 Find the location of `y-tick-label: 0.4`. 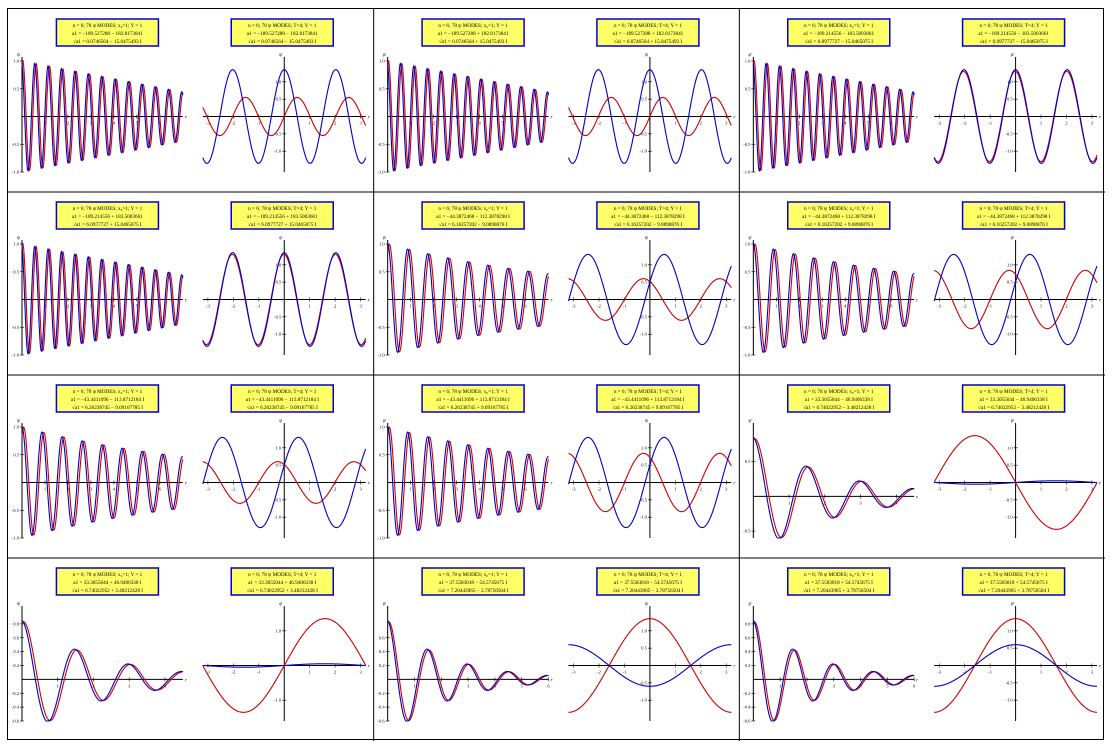

y-tick-label: 0.4 is located at coordinates (748, 651).